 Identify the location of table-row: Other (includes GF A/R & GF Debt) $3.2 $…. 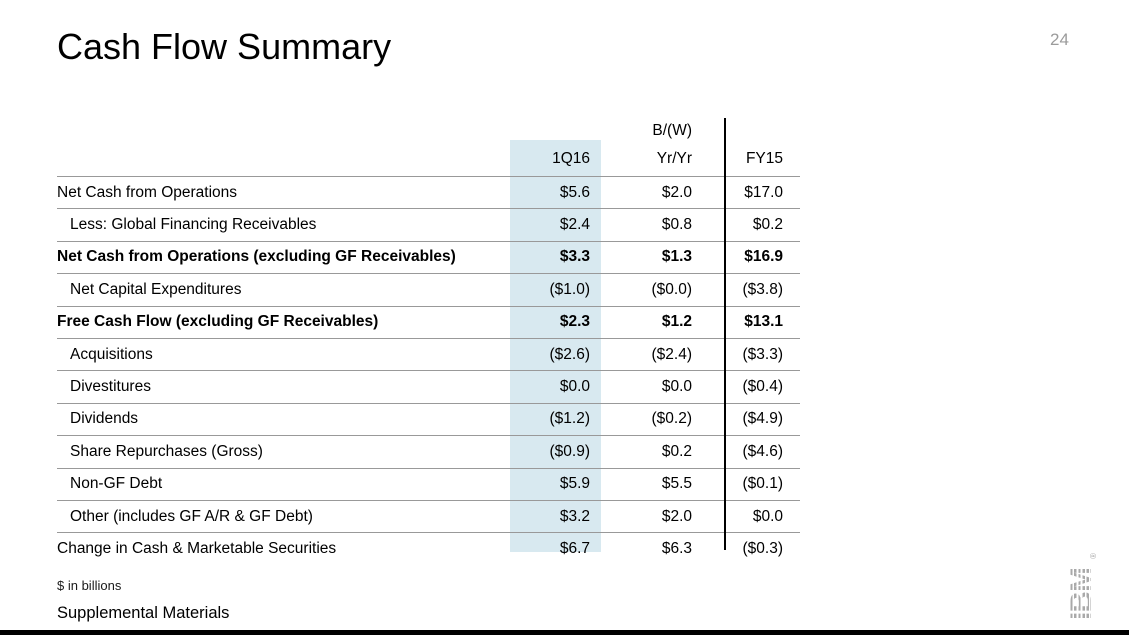
(428, 515).